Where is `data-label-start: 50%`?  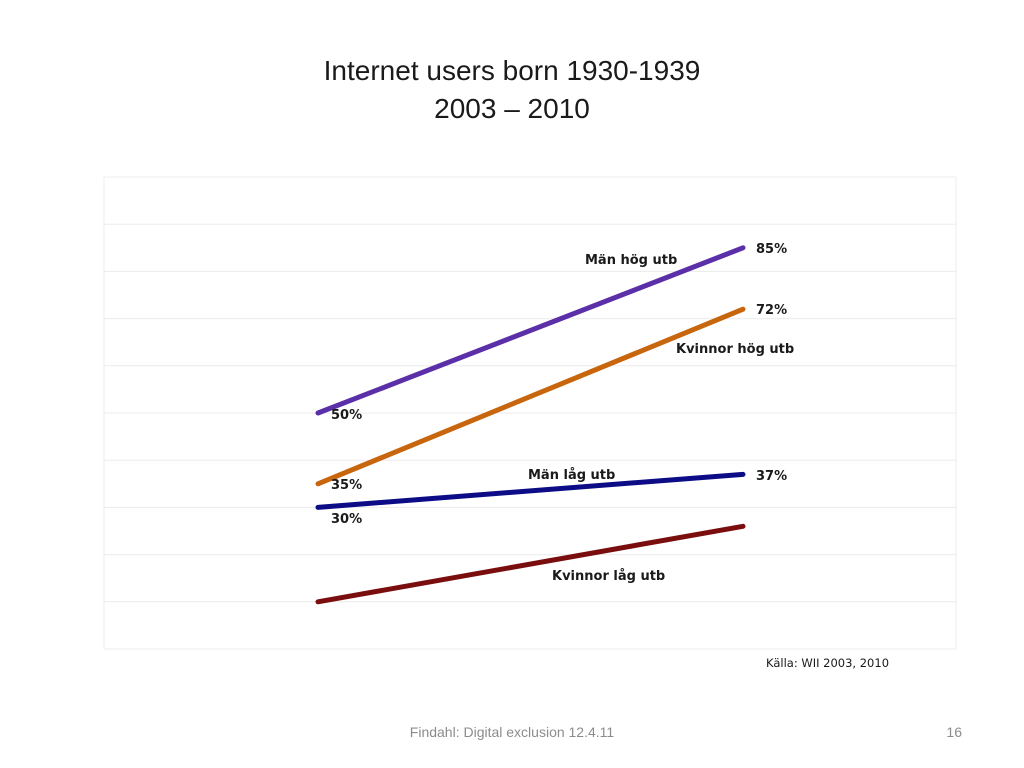 data-label-start: 50% is located at coordinates (346, 415).